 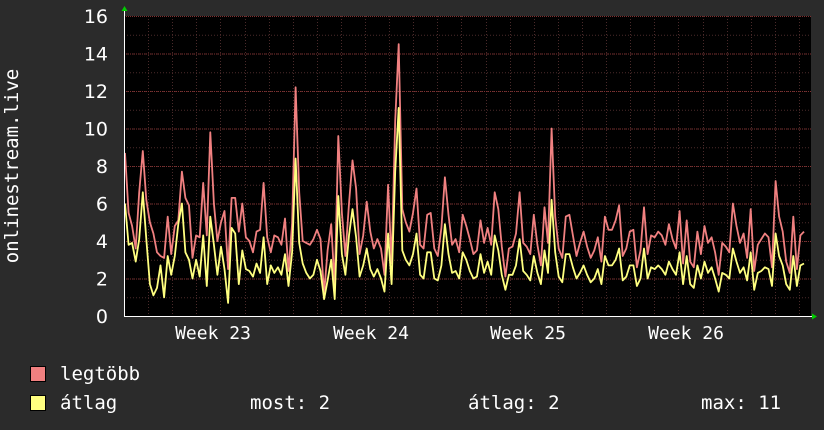 I want to click on stat-now: most: 2, so click(x=290, y=403).